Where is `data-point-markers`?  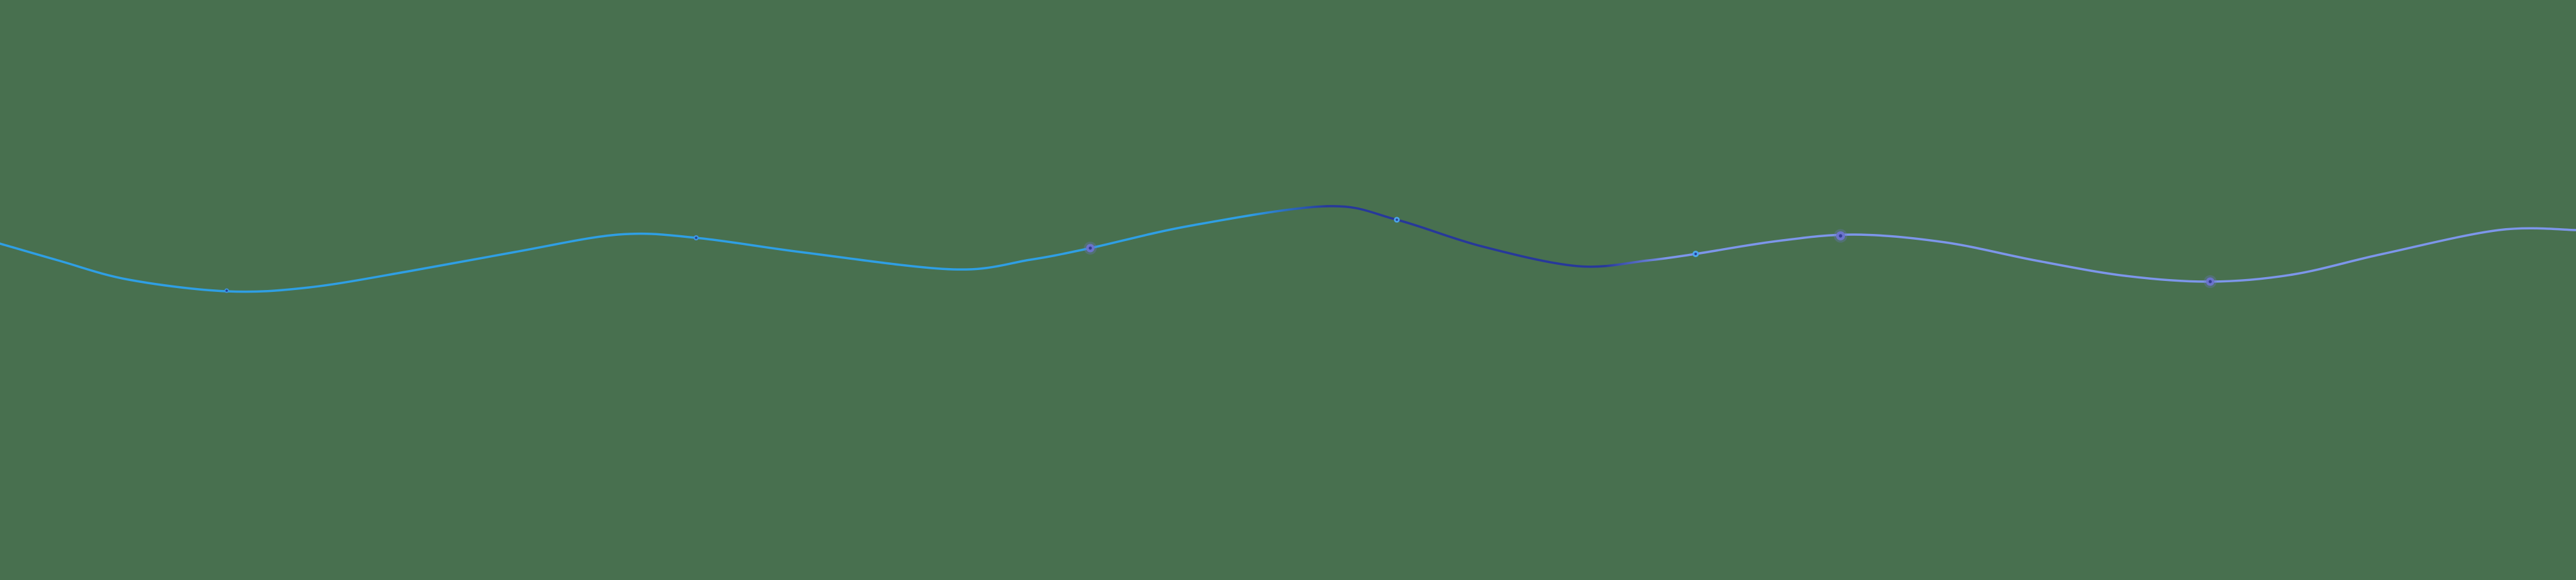
data-point-markers is located at coordinates (1221, 255).